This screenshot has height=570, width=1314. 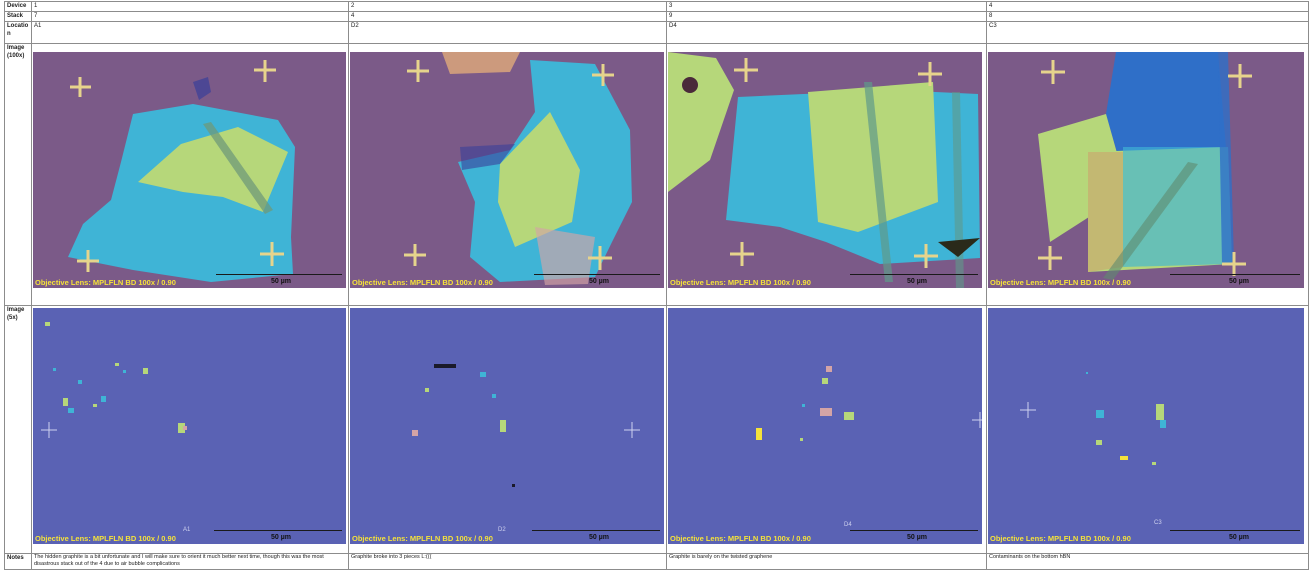 What do you see at coordinates (507, 561) in the screenshot?
I see `notes-value: Graphite broke into 3 pieces L:(((` at bounding box center [507, 561].